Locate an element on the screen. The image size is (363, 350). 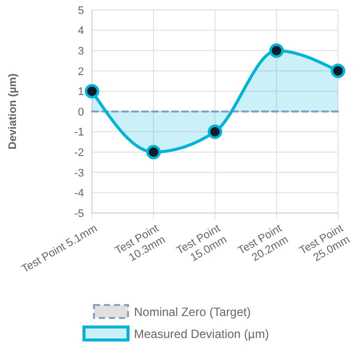
legend-label: Measured Deviation (µm) is located at coordinates (201, 334).